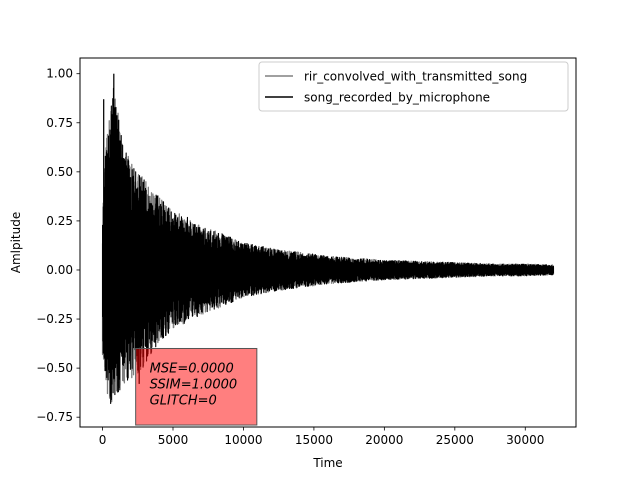 Image resolution: width=640 pixels, height=480 pixels. Describe the element at coordinates (183, 400) in the screenshot. I see `annotation-glitch: GLITCH=0` at that location.